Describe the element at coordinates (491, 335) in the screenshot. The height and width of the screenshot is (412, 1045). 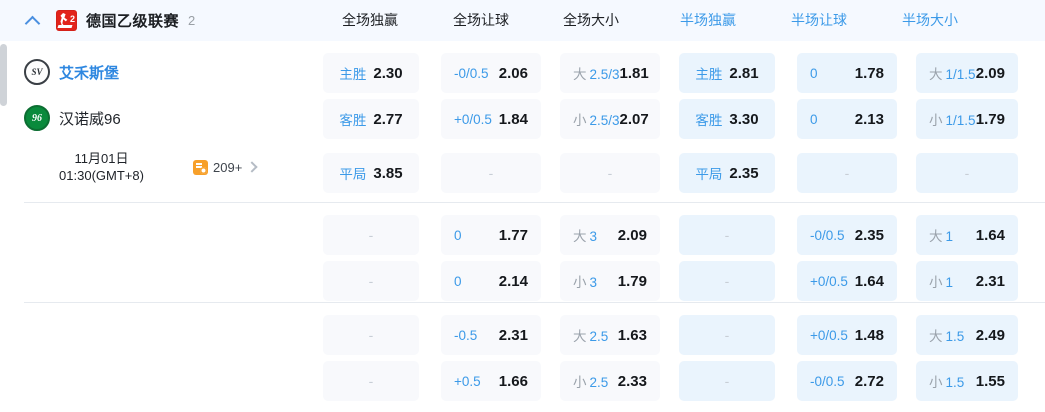
I see `odds-cell-handicap: -0.5 2.31` at that location.